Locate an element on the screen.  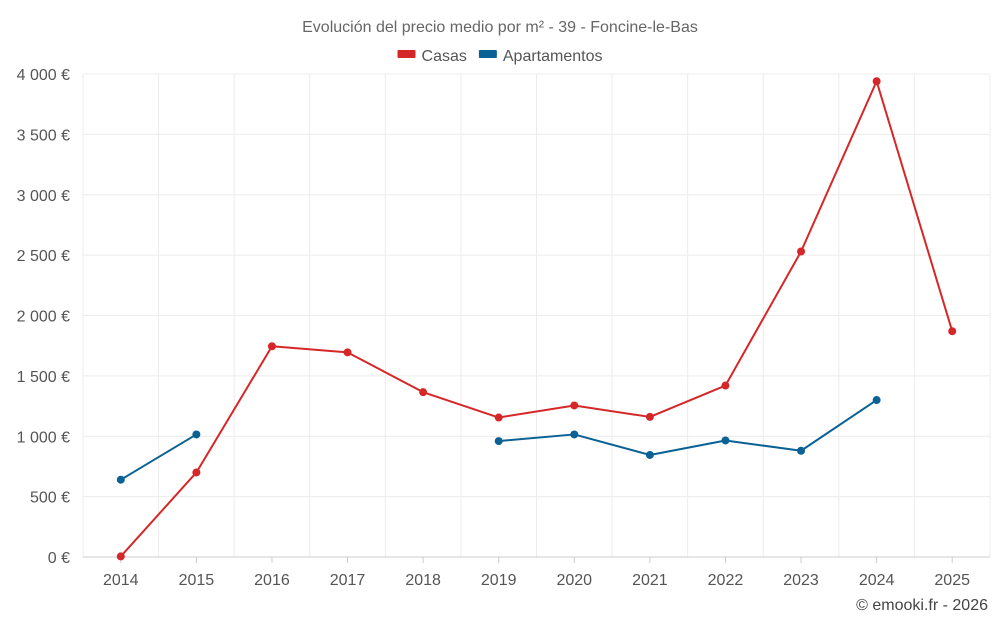
y-tick-label: 2 000 € is located at coordinates (43, 317).